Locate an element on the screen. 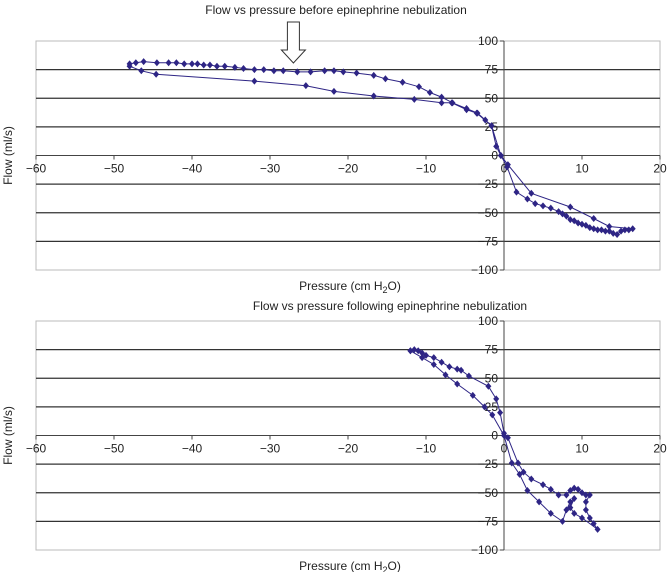 Image resolution: width=672 pixels, height=577 pixels. x-tick-label: −40 is located at coordinates (192, 449).